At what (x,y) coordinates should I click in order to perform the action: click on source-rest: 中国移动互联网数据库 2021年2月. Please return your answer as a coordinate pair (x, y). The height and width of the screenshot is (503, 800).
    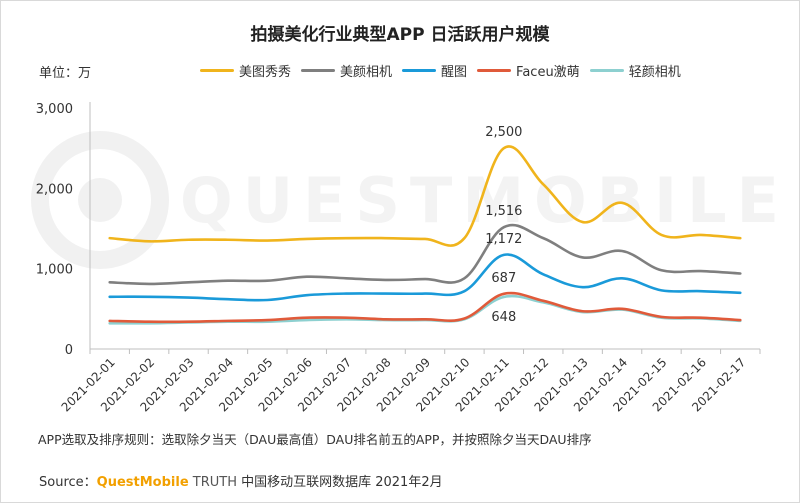
    Looking at the image, I should click on (339, 482).